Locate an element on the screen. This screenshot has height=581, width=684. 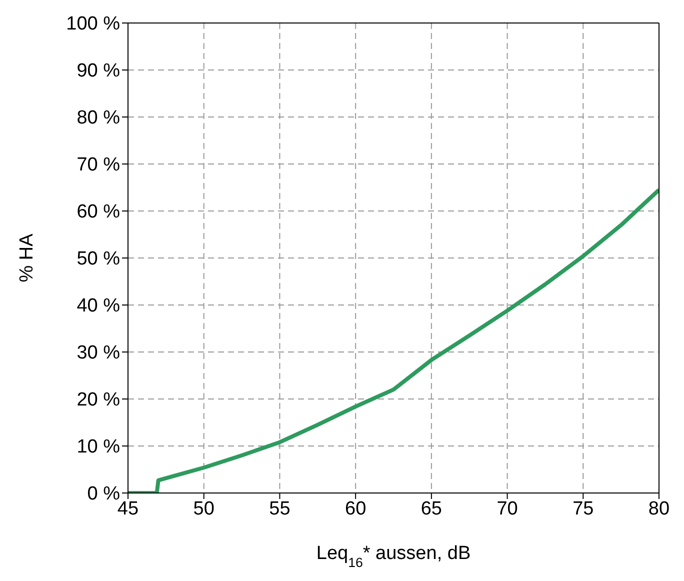
x-tick-label: 50 is located at coordinates (203, 509).